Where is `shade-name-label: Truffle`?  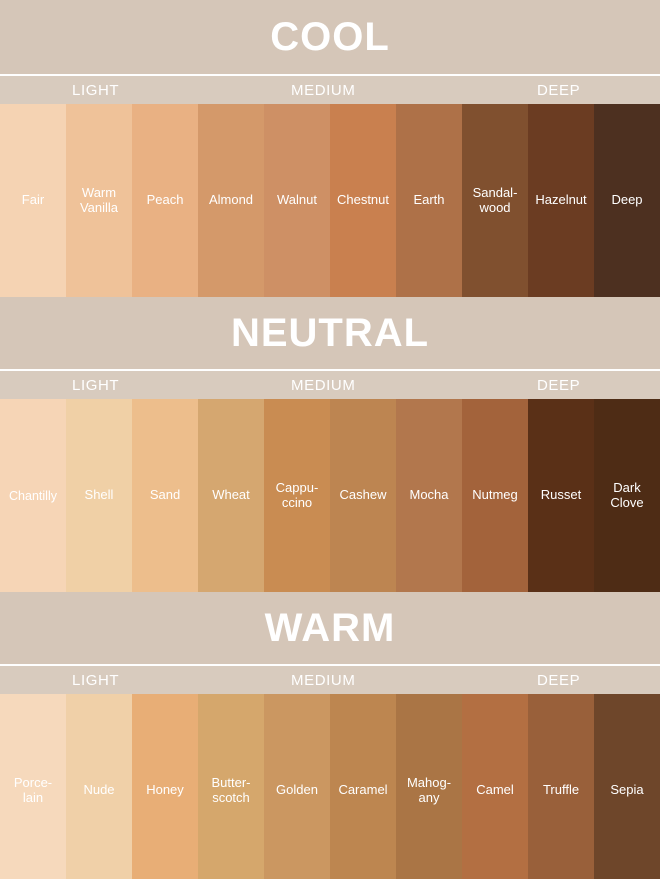
shade-name-label: Truffle is located at coordinates (561, 790).